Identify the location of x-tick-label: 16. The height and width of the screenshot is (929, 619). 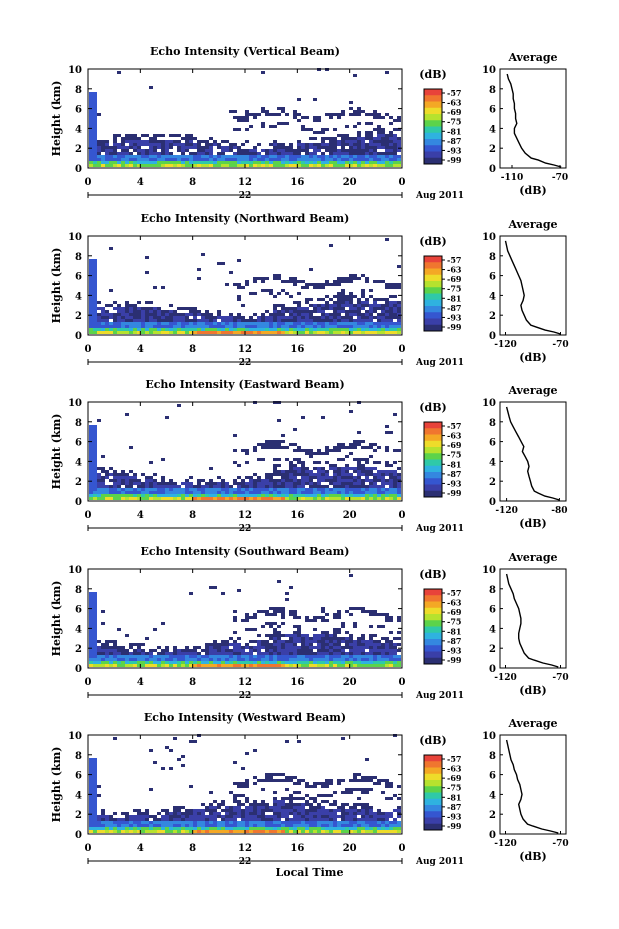
(297, 349).